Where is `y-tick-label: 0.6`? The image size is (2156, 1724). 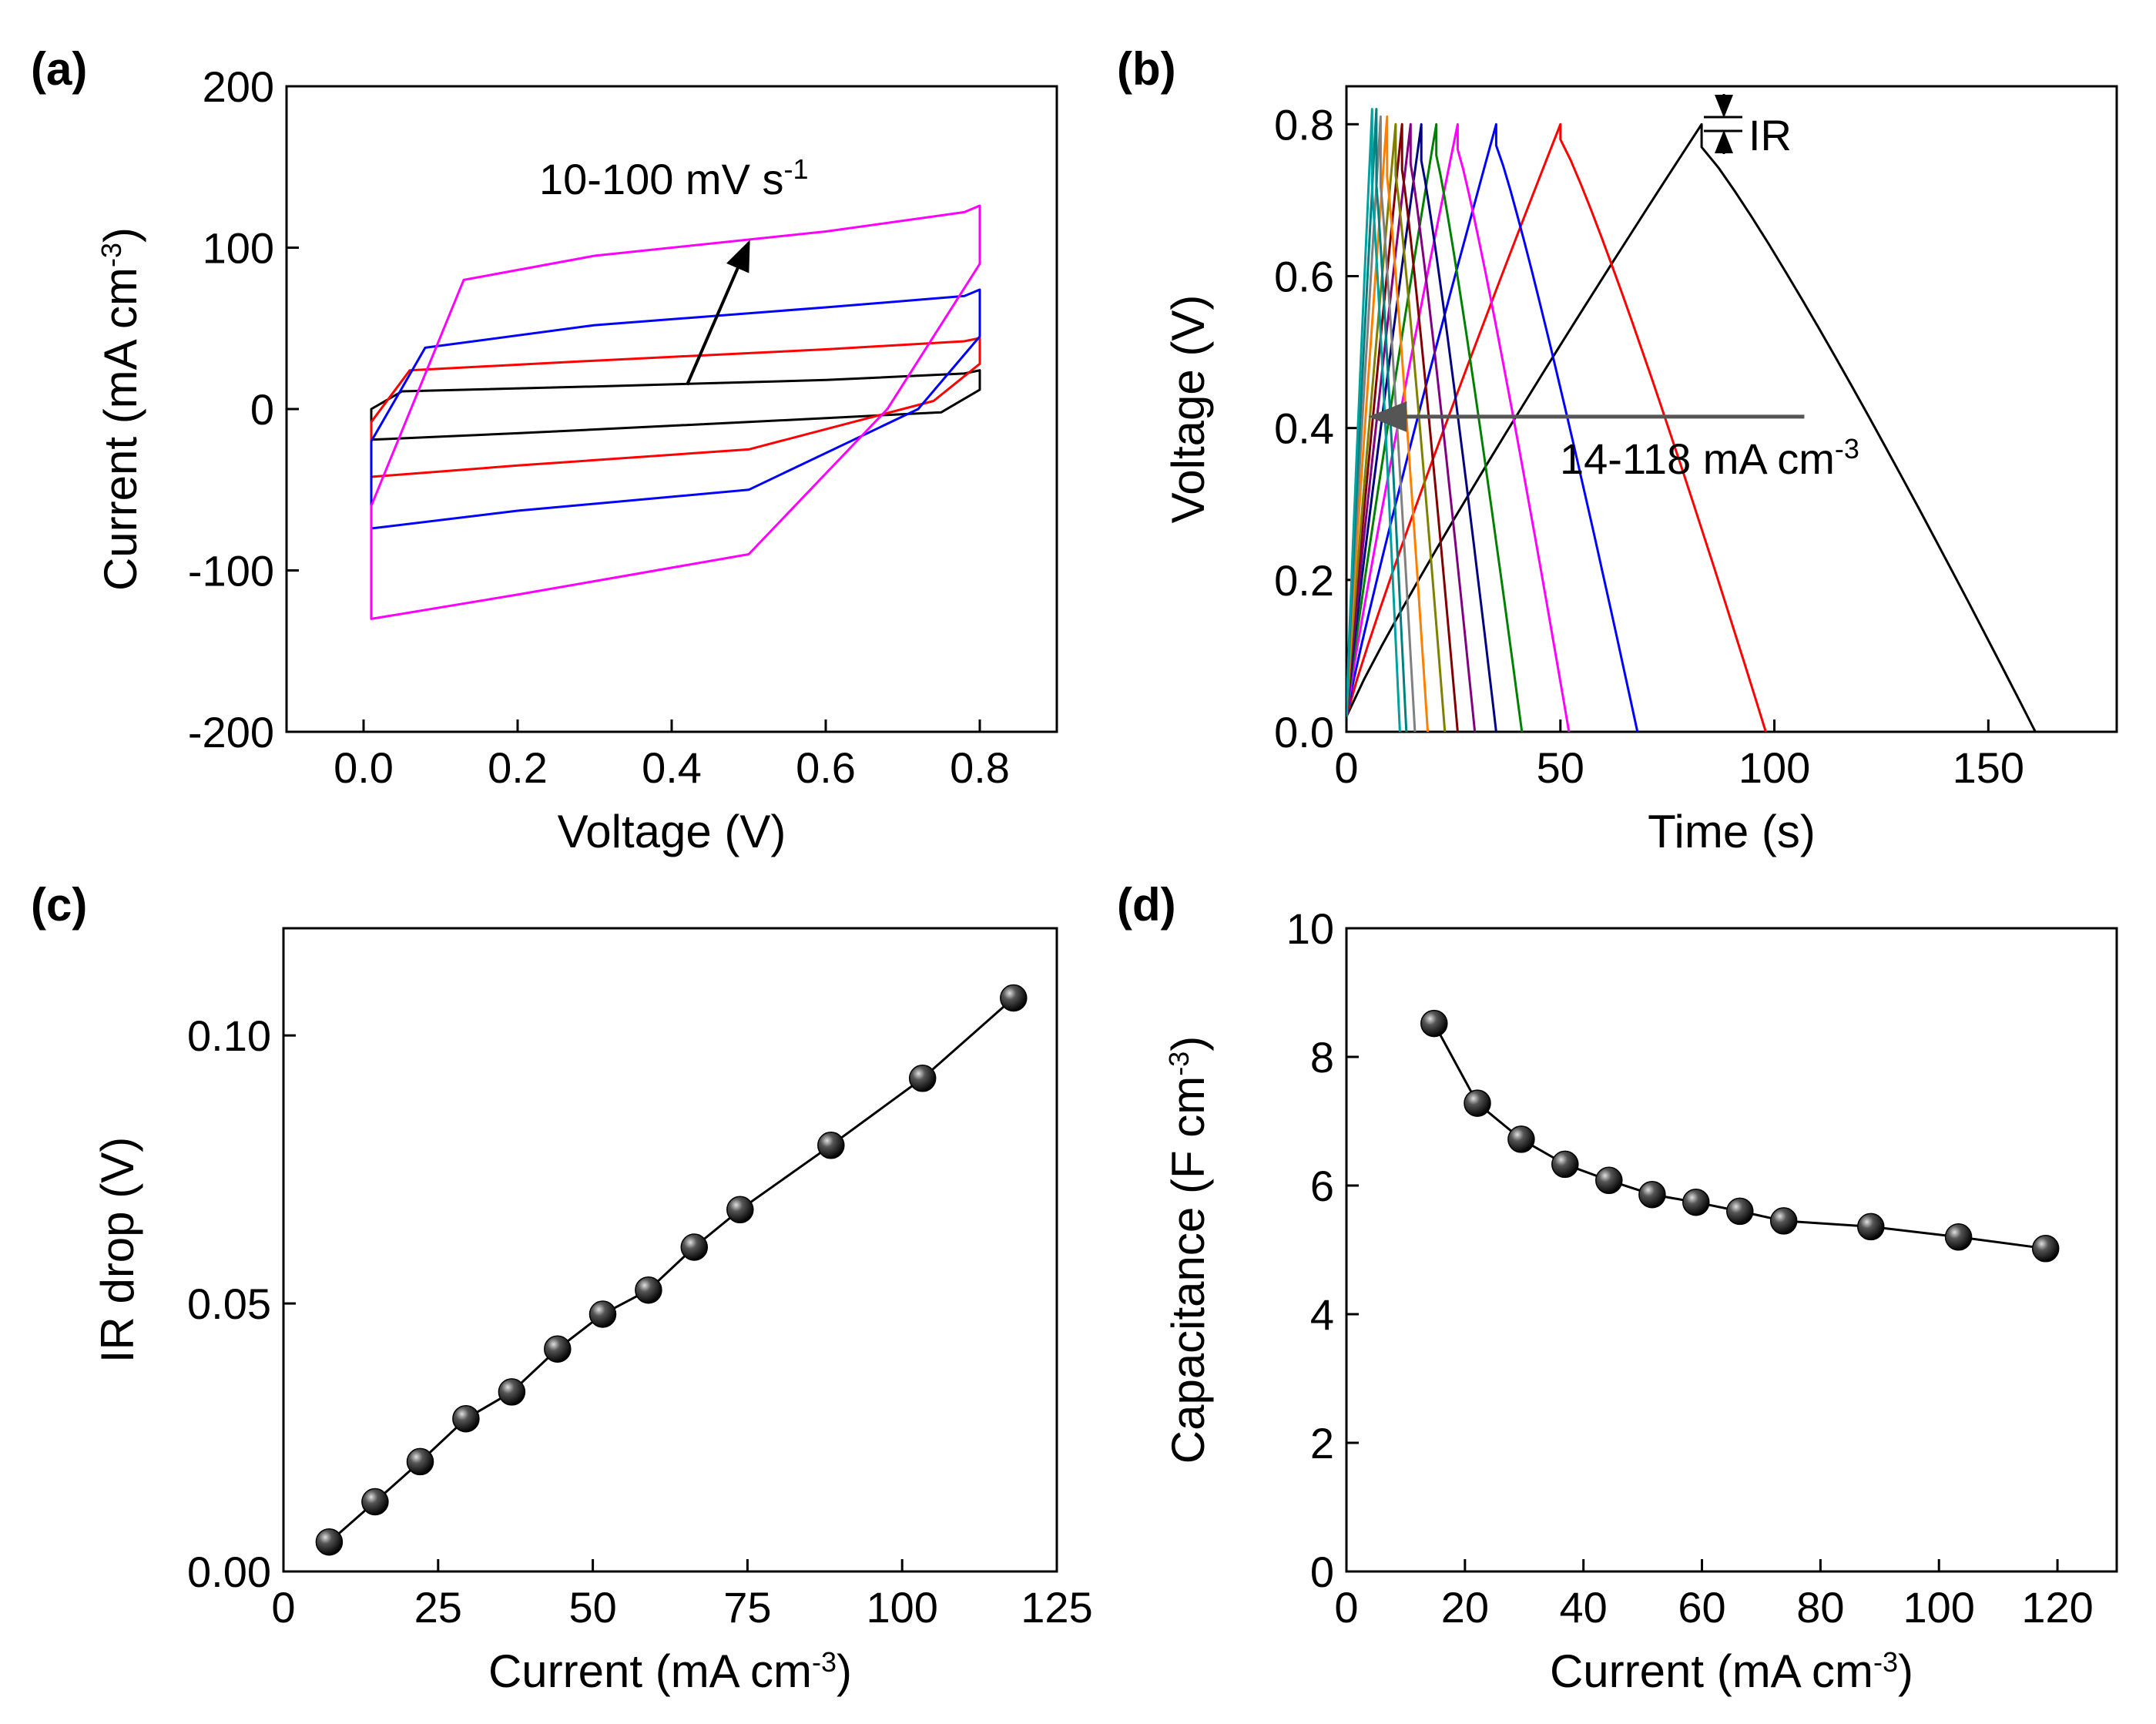
y-tick-label: 0.6 is located at coordinates (1304, 276).